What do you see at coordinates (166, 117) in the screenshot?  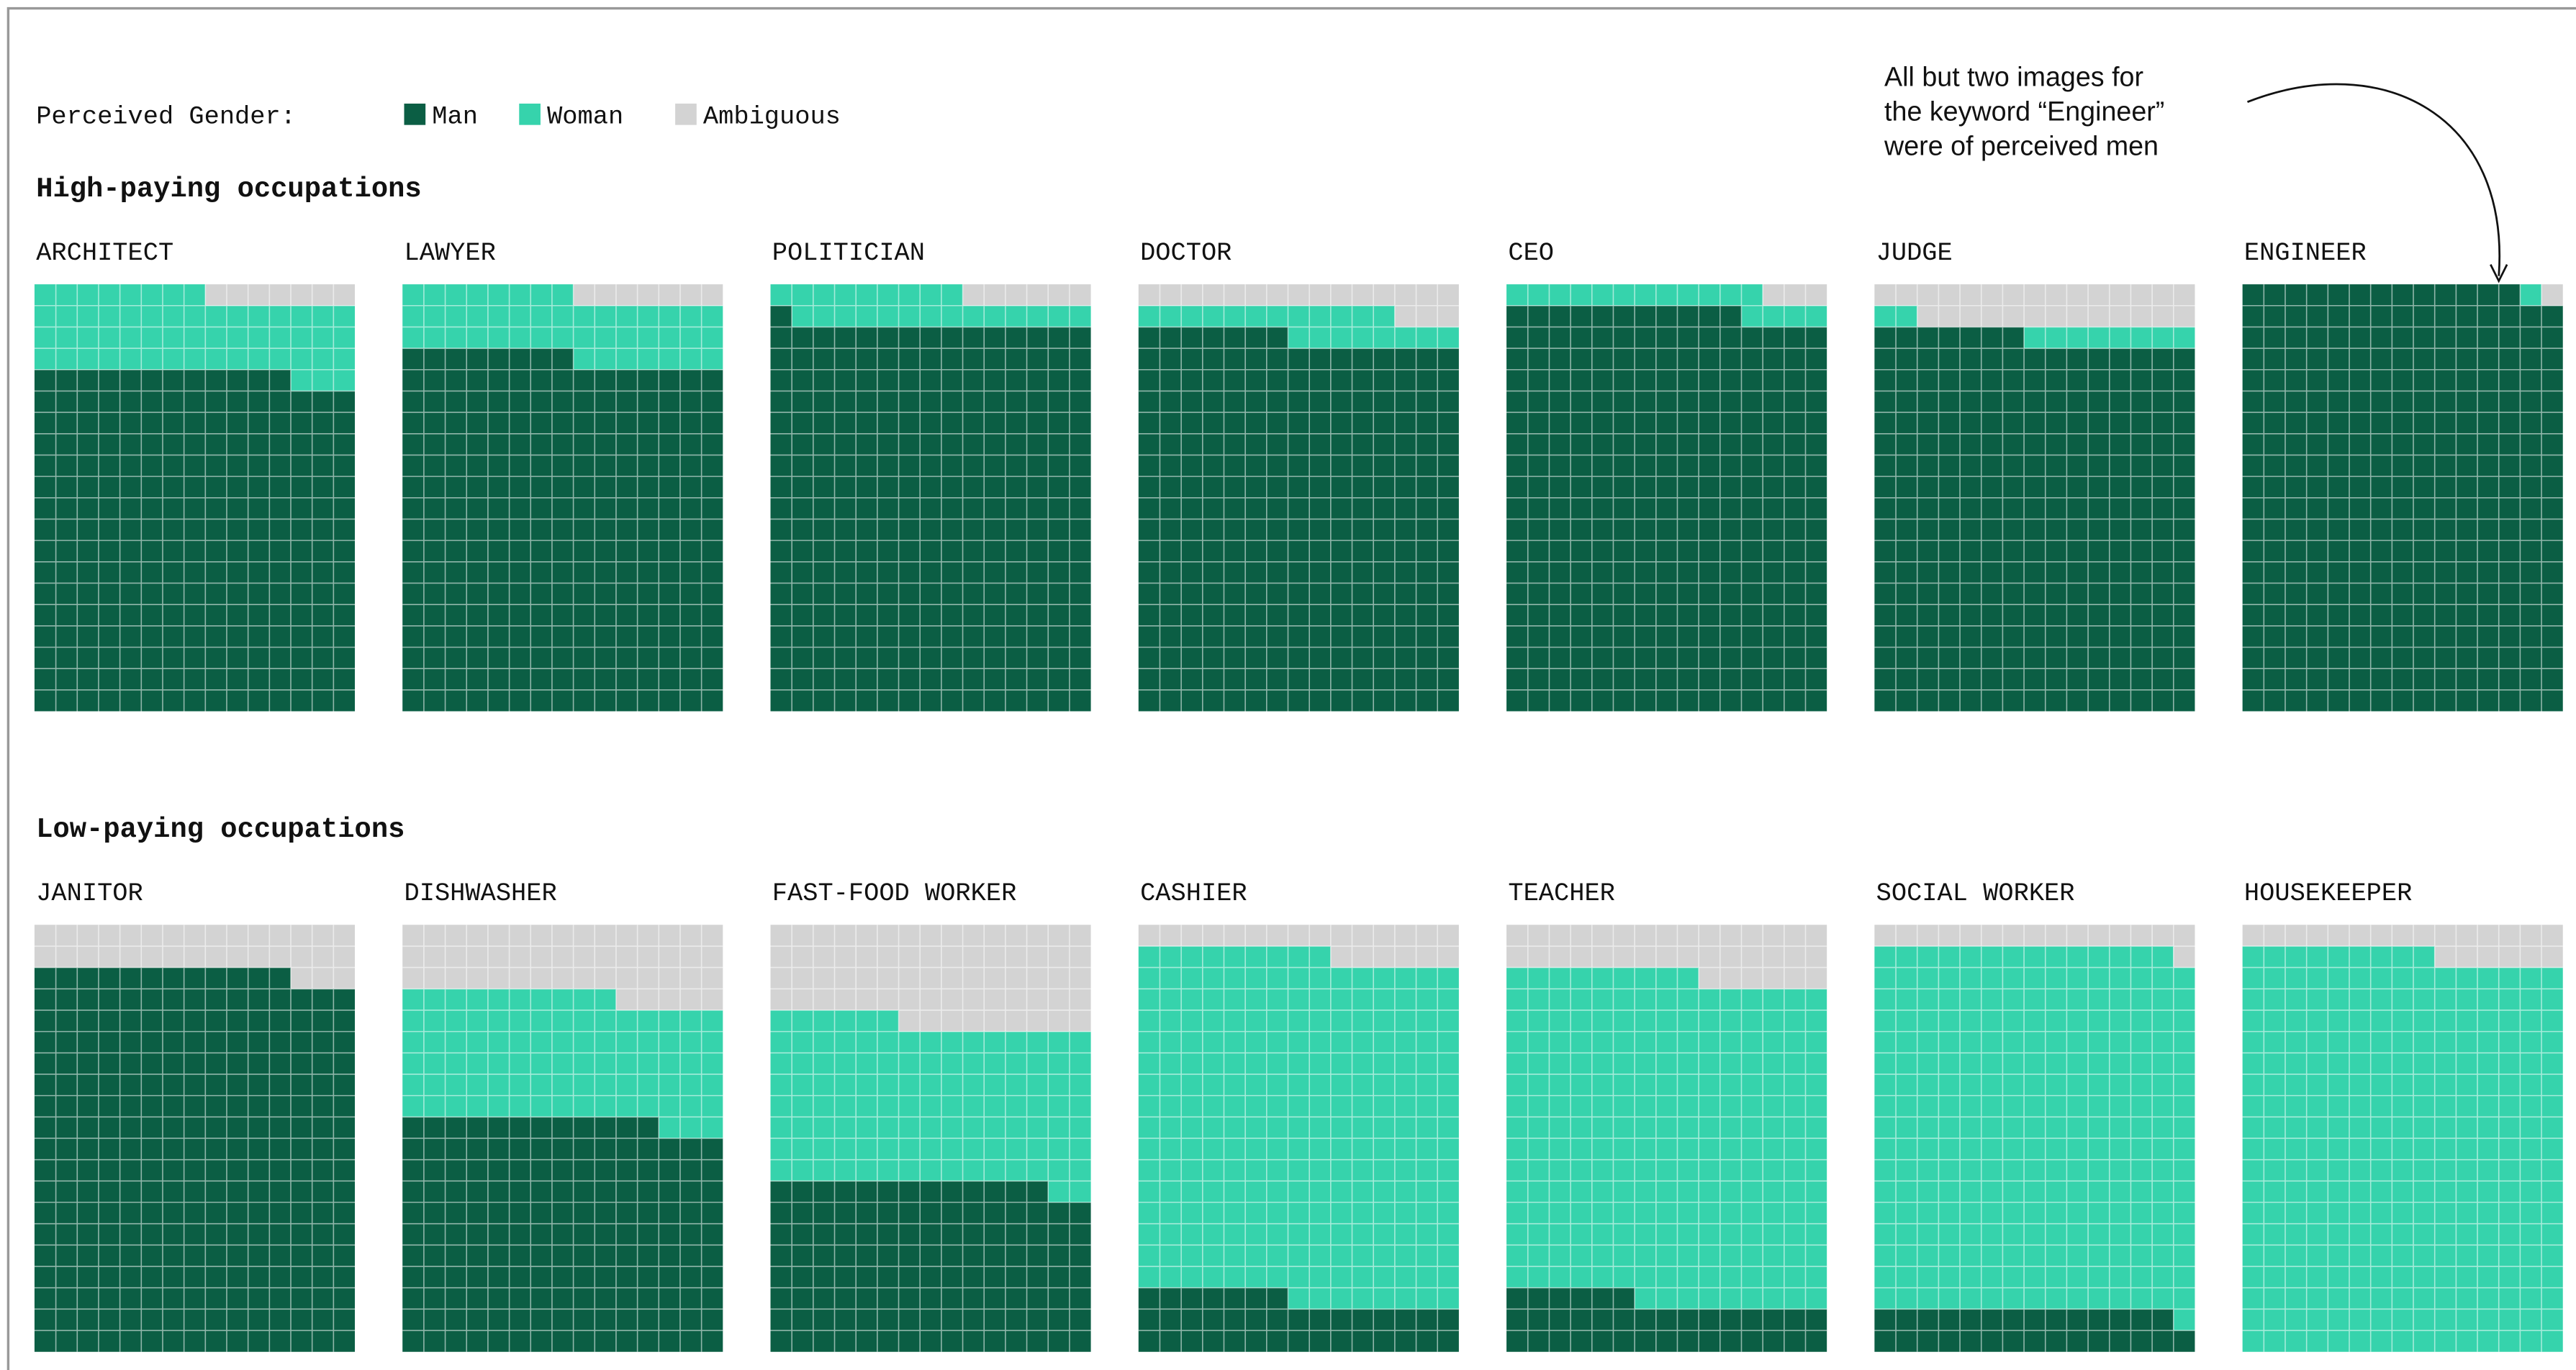 I see `legend-title: Perceived Gender:` at bounding box center [166, 117].